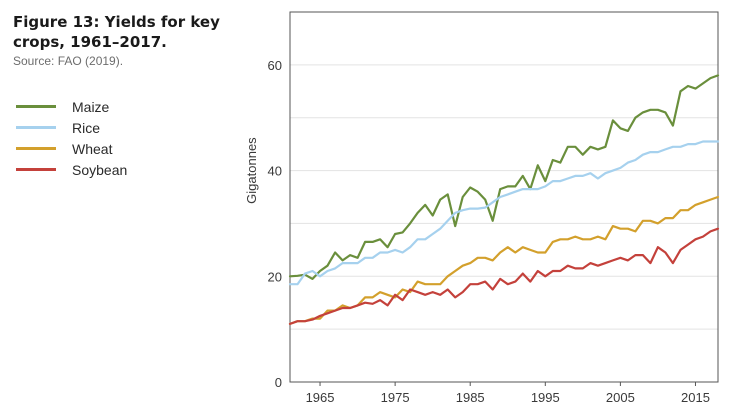  Describe the element at coordinates (36, 106) in the screenshot. I see `legend-swatch-maize` at that location.